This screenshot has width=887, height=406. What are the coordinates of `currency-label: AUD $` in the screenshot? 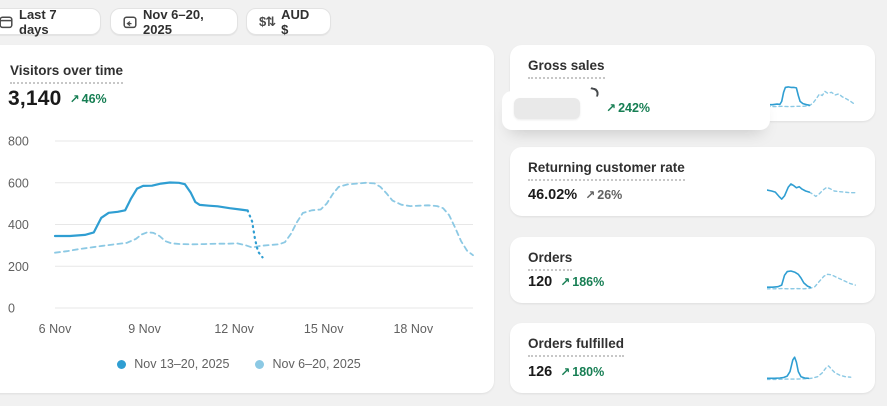 It's located at (295, 21).